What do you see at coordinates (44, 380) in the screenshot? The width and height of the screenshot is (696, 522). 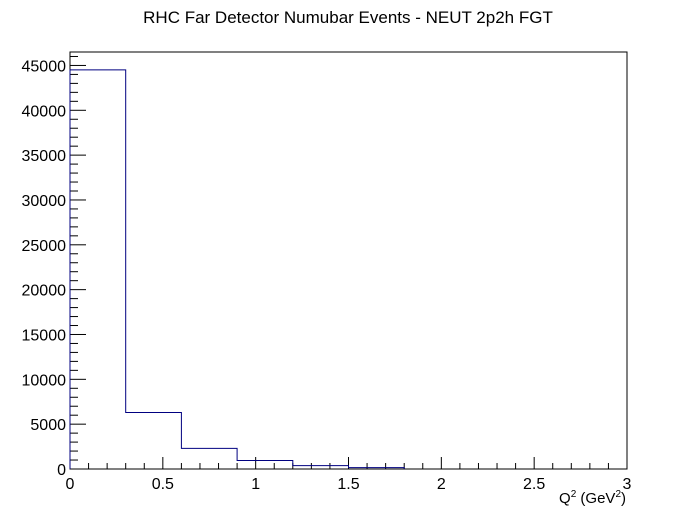 I see `y-tick-label: 10000` at bounding box center [44, 380].